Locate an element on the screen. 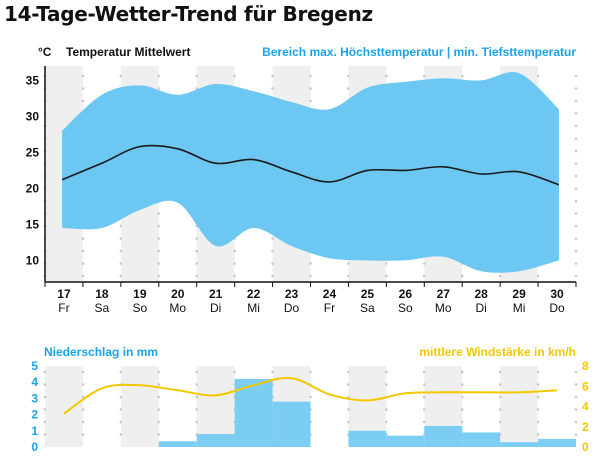 This screenshot has width=598, height=464. day-number-label: 21 is located at coordinates (216, 294).